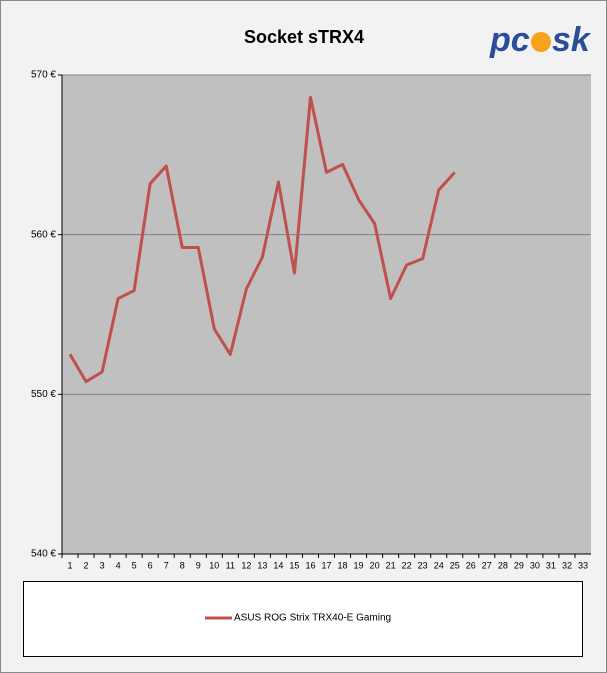 Image resolution: width=607 pixels, height=673 pixels. What do you see at coordinates (572, 40) in the screenshot?
I see `logo-text: sk` at bounding box center [572, 40].